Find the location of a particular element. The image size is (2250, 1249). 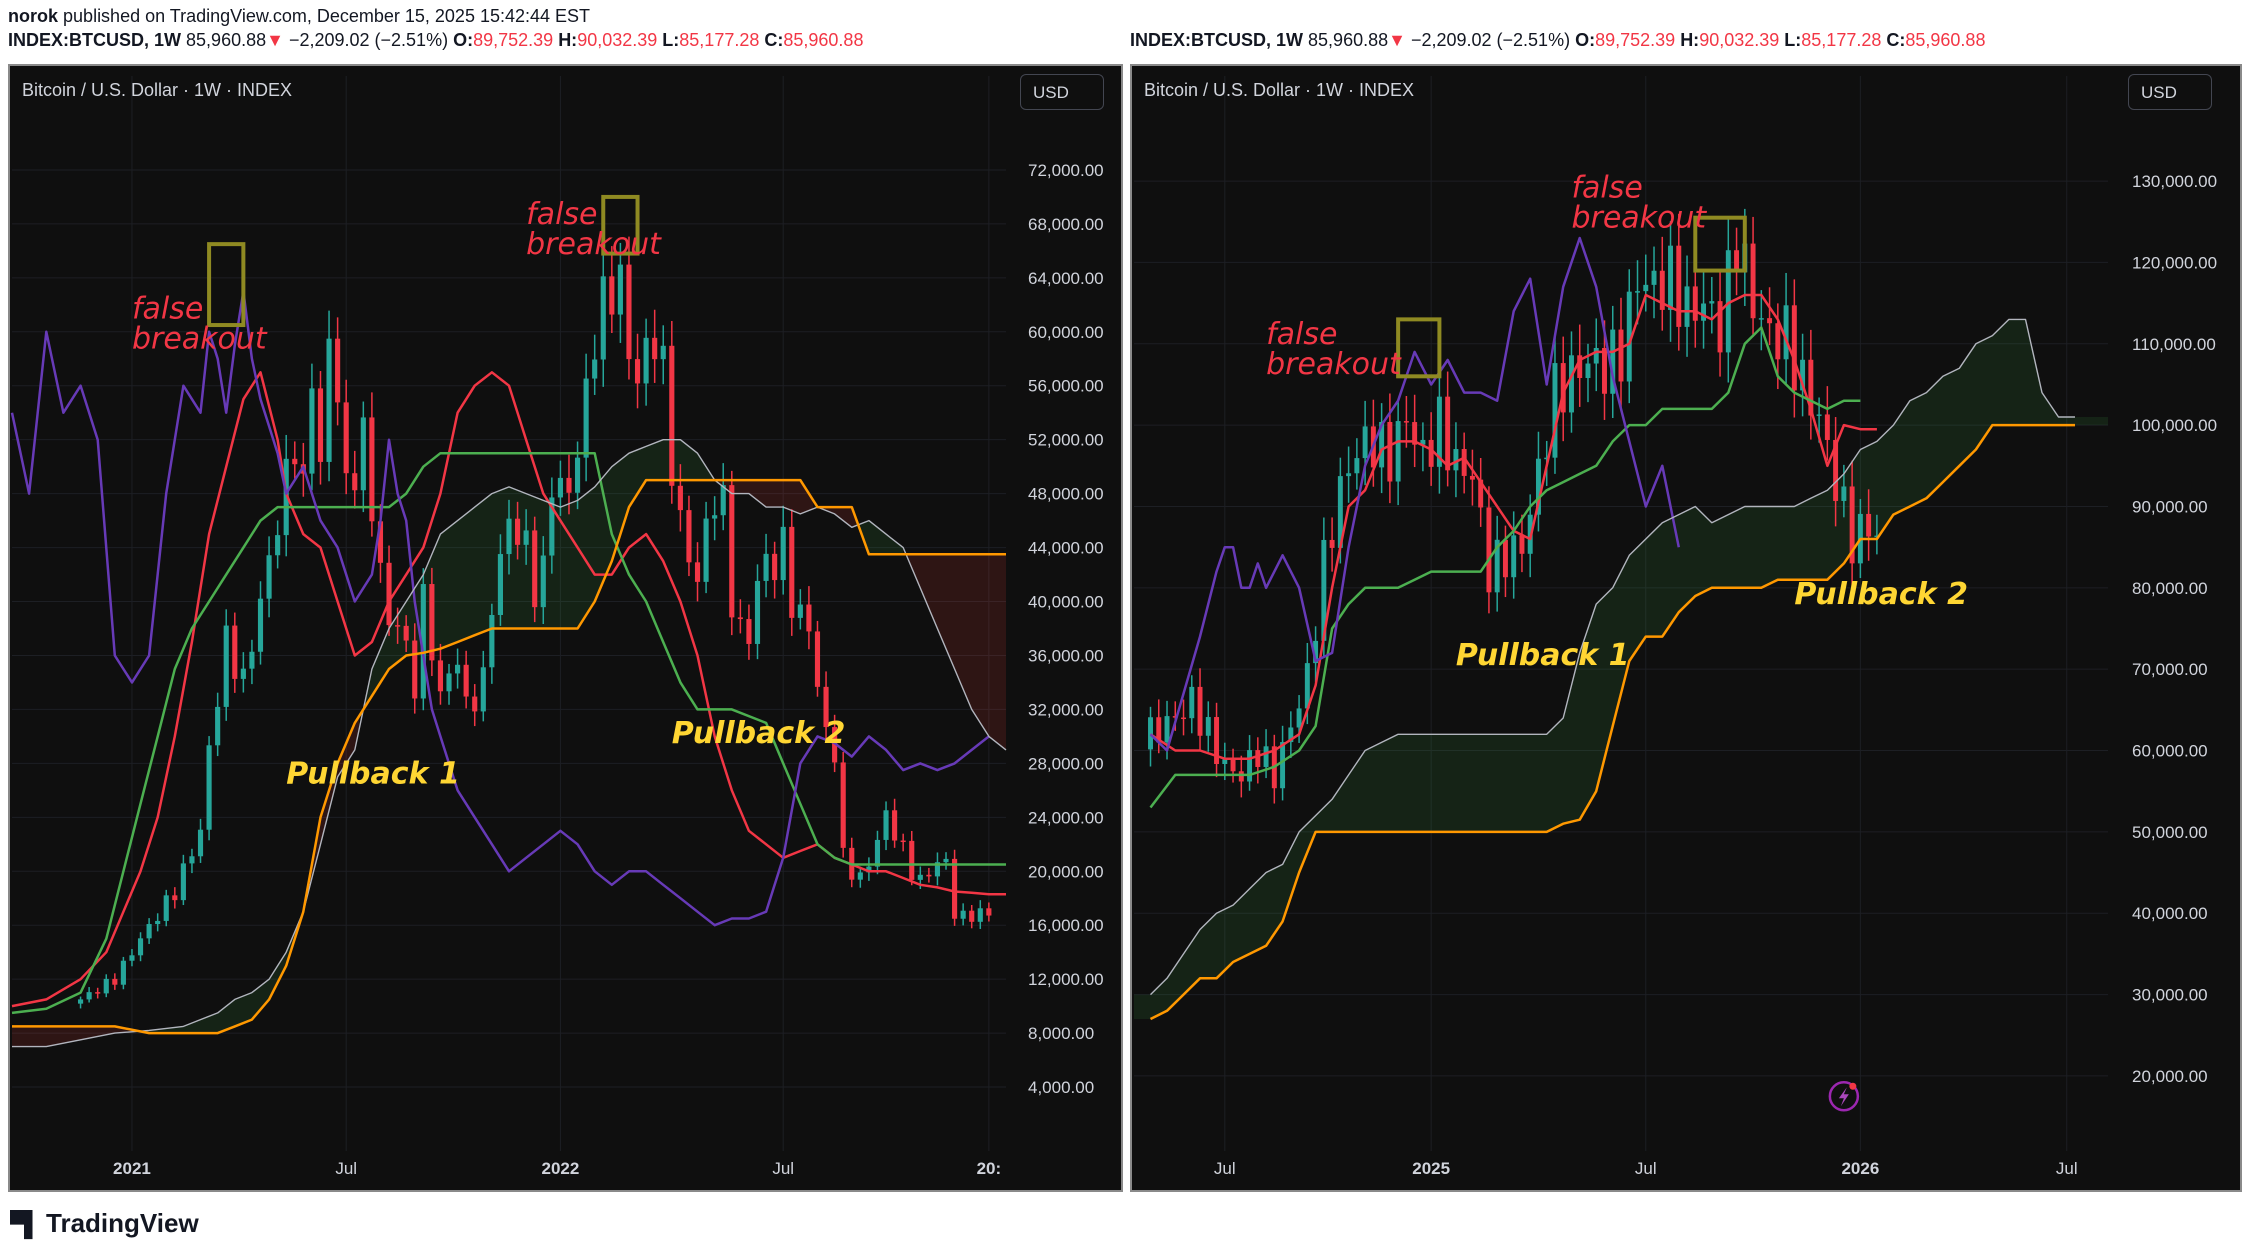

price-change: −2,209.02 (−2.51%) is located at coordinates (1490, 40).